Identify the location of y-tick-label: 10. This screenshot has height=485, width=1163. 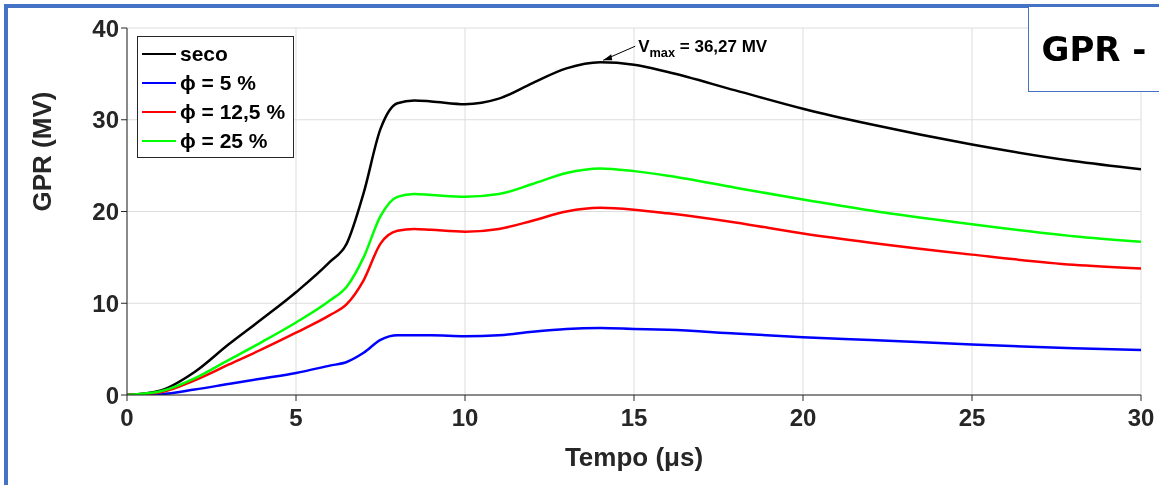
(105, 303).